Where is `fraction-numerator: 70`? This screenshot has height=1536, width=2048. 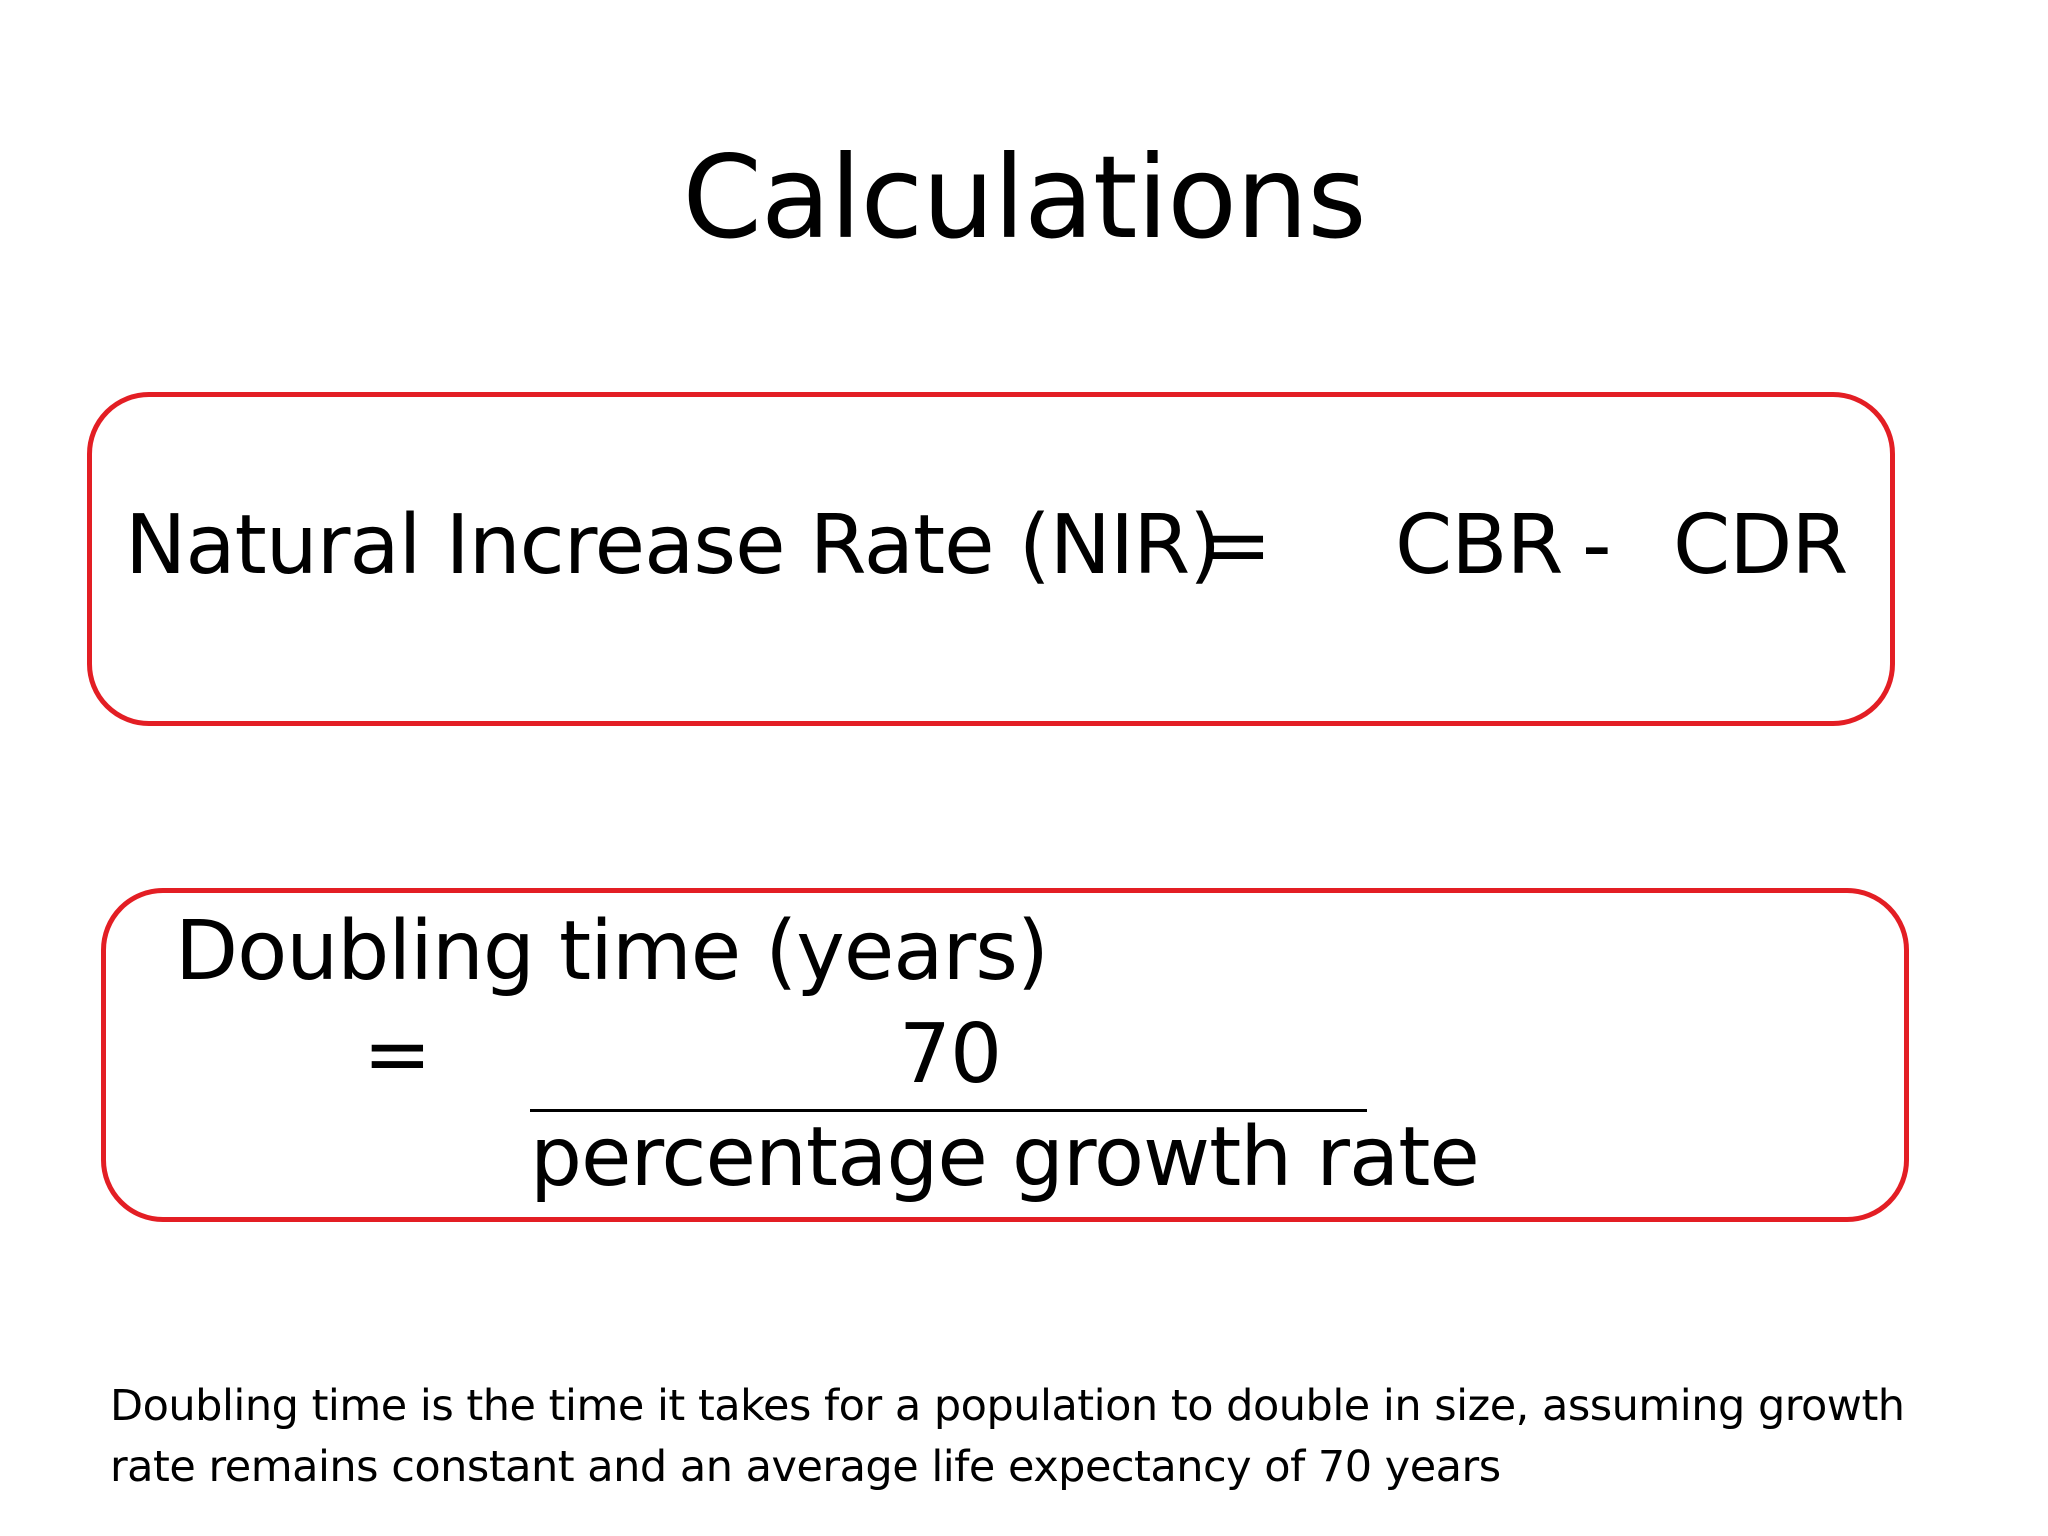
fraction-numerator: 70 is located at coordinates (950, 1054).